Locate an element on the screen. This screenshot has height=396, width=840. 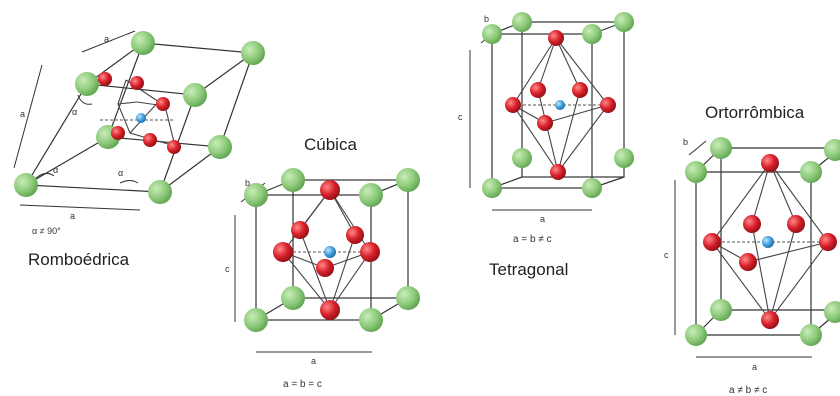
cubic-label-b: b is located at coordinates (247, 183).